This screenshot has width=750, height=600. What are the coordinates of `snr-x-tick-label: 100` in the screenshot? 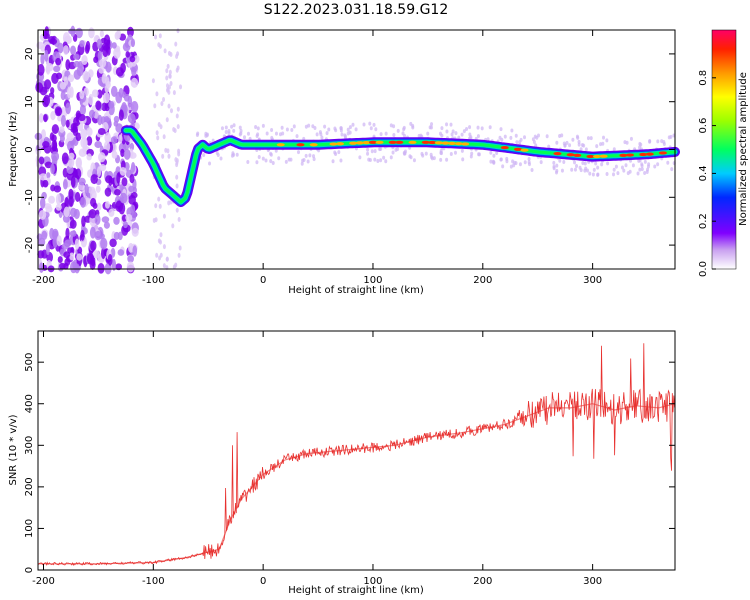 It's located at (372, 581).